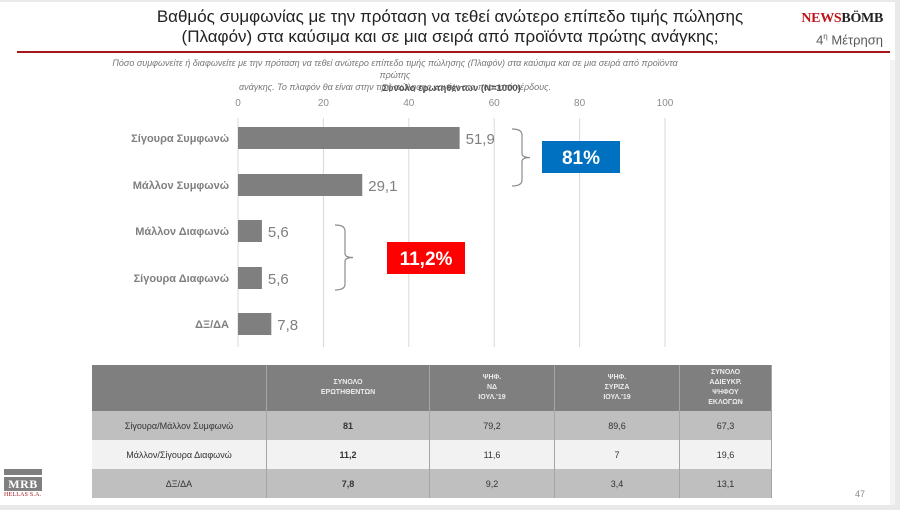 The height and width of the screenshot is (510, 900). Describe the element at coordinates (492, 425) in the screenshot. I see `table-cell: 79,2` at that location.